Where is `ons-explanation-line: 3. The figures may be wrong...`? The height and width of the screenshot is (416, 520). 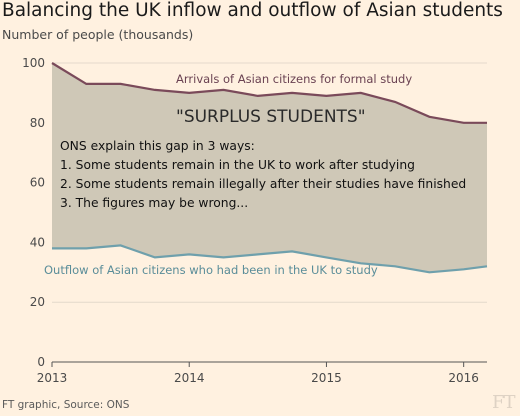
ons-explanation-line: 3. The figures may be wrong... is located at coordinates (154, 203).